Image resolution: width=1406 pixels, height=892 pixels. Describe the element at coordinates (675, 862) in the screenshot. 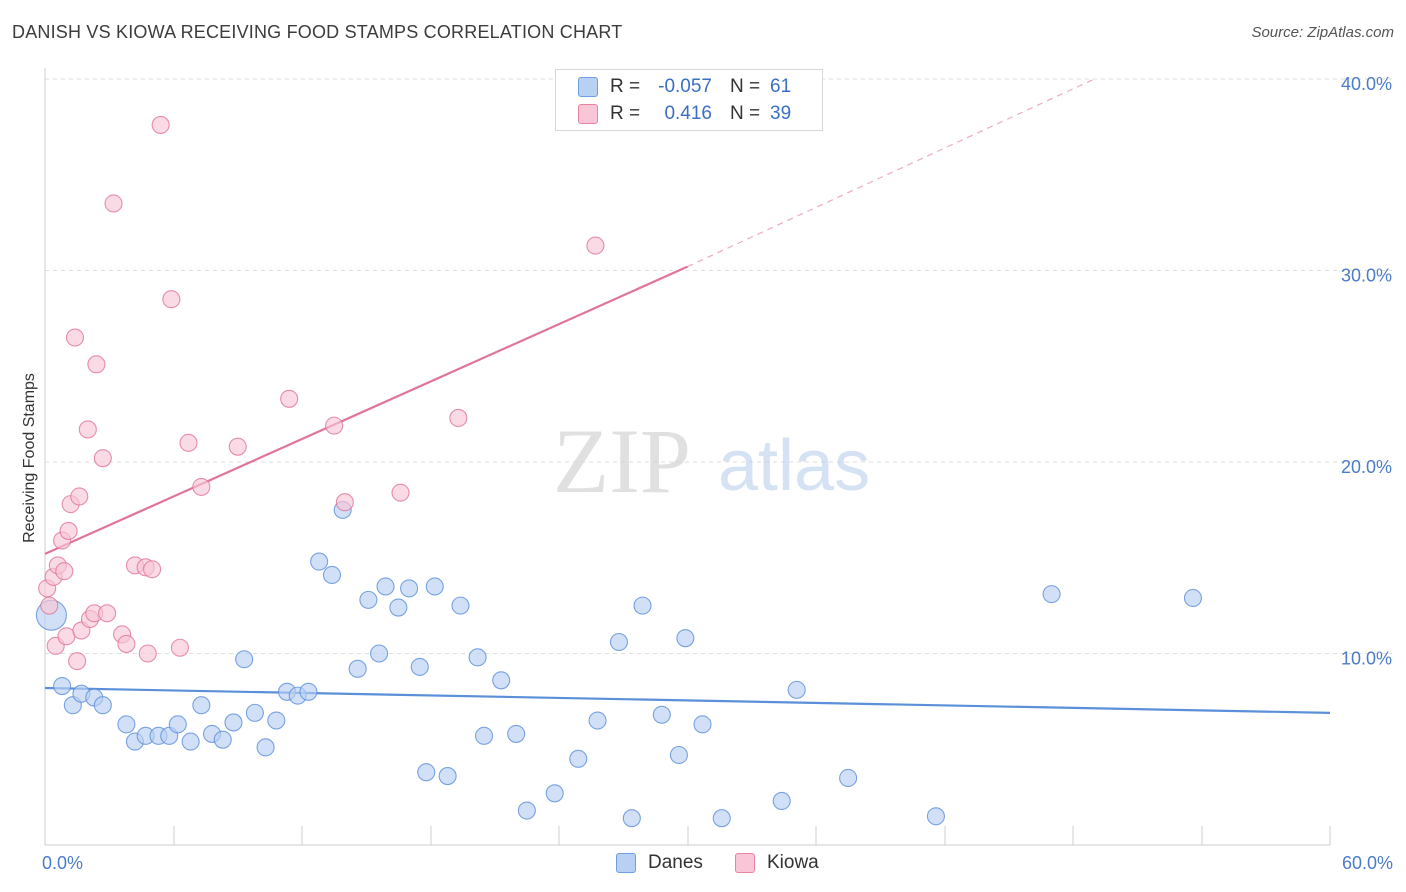

I see `series-label-danes: Danes` at that location.